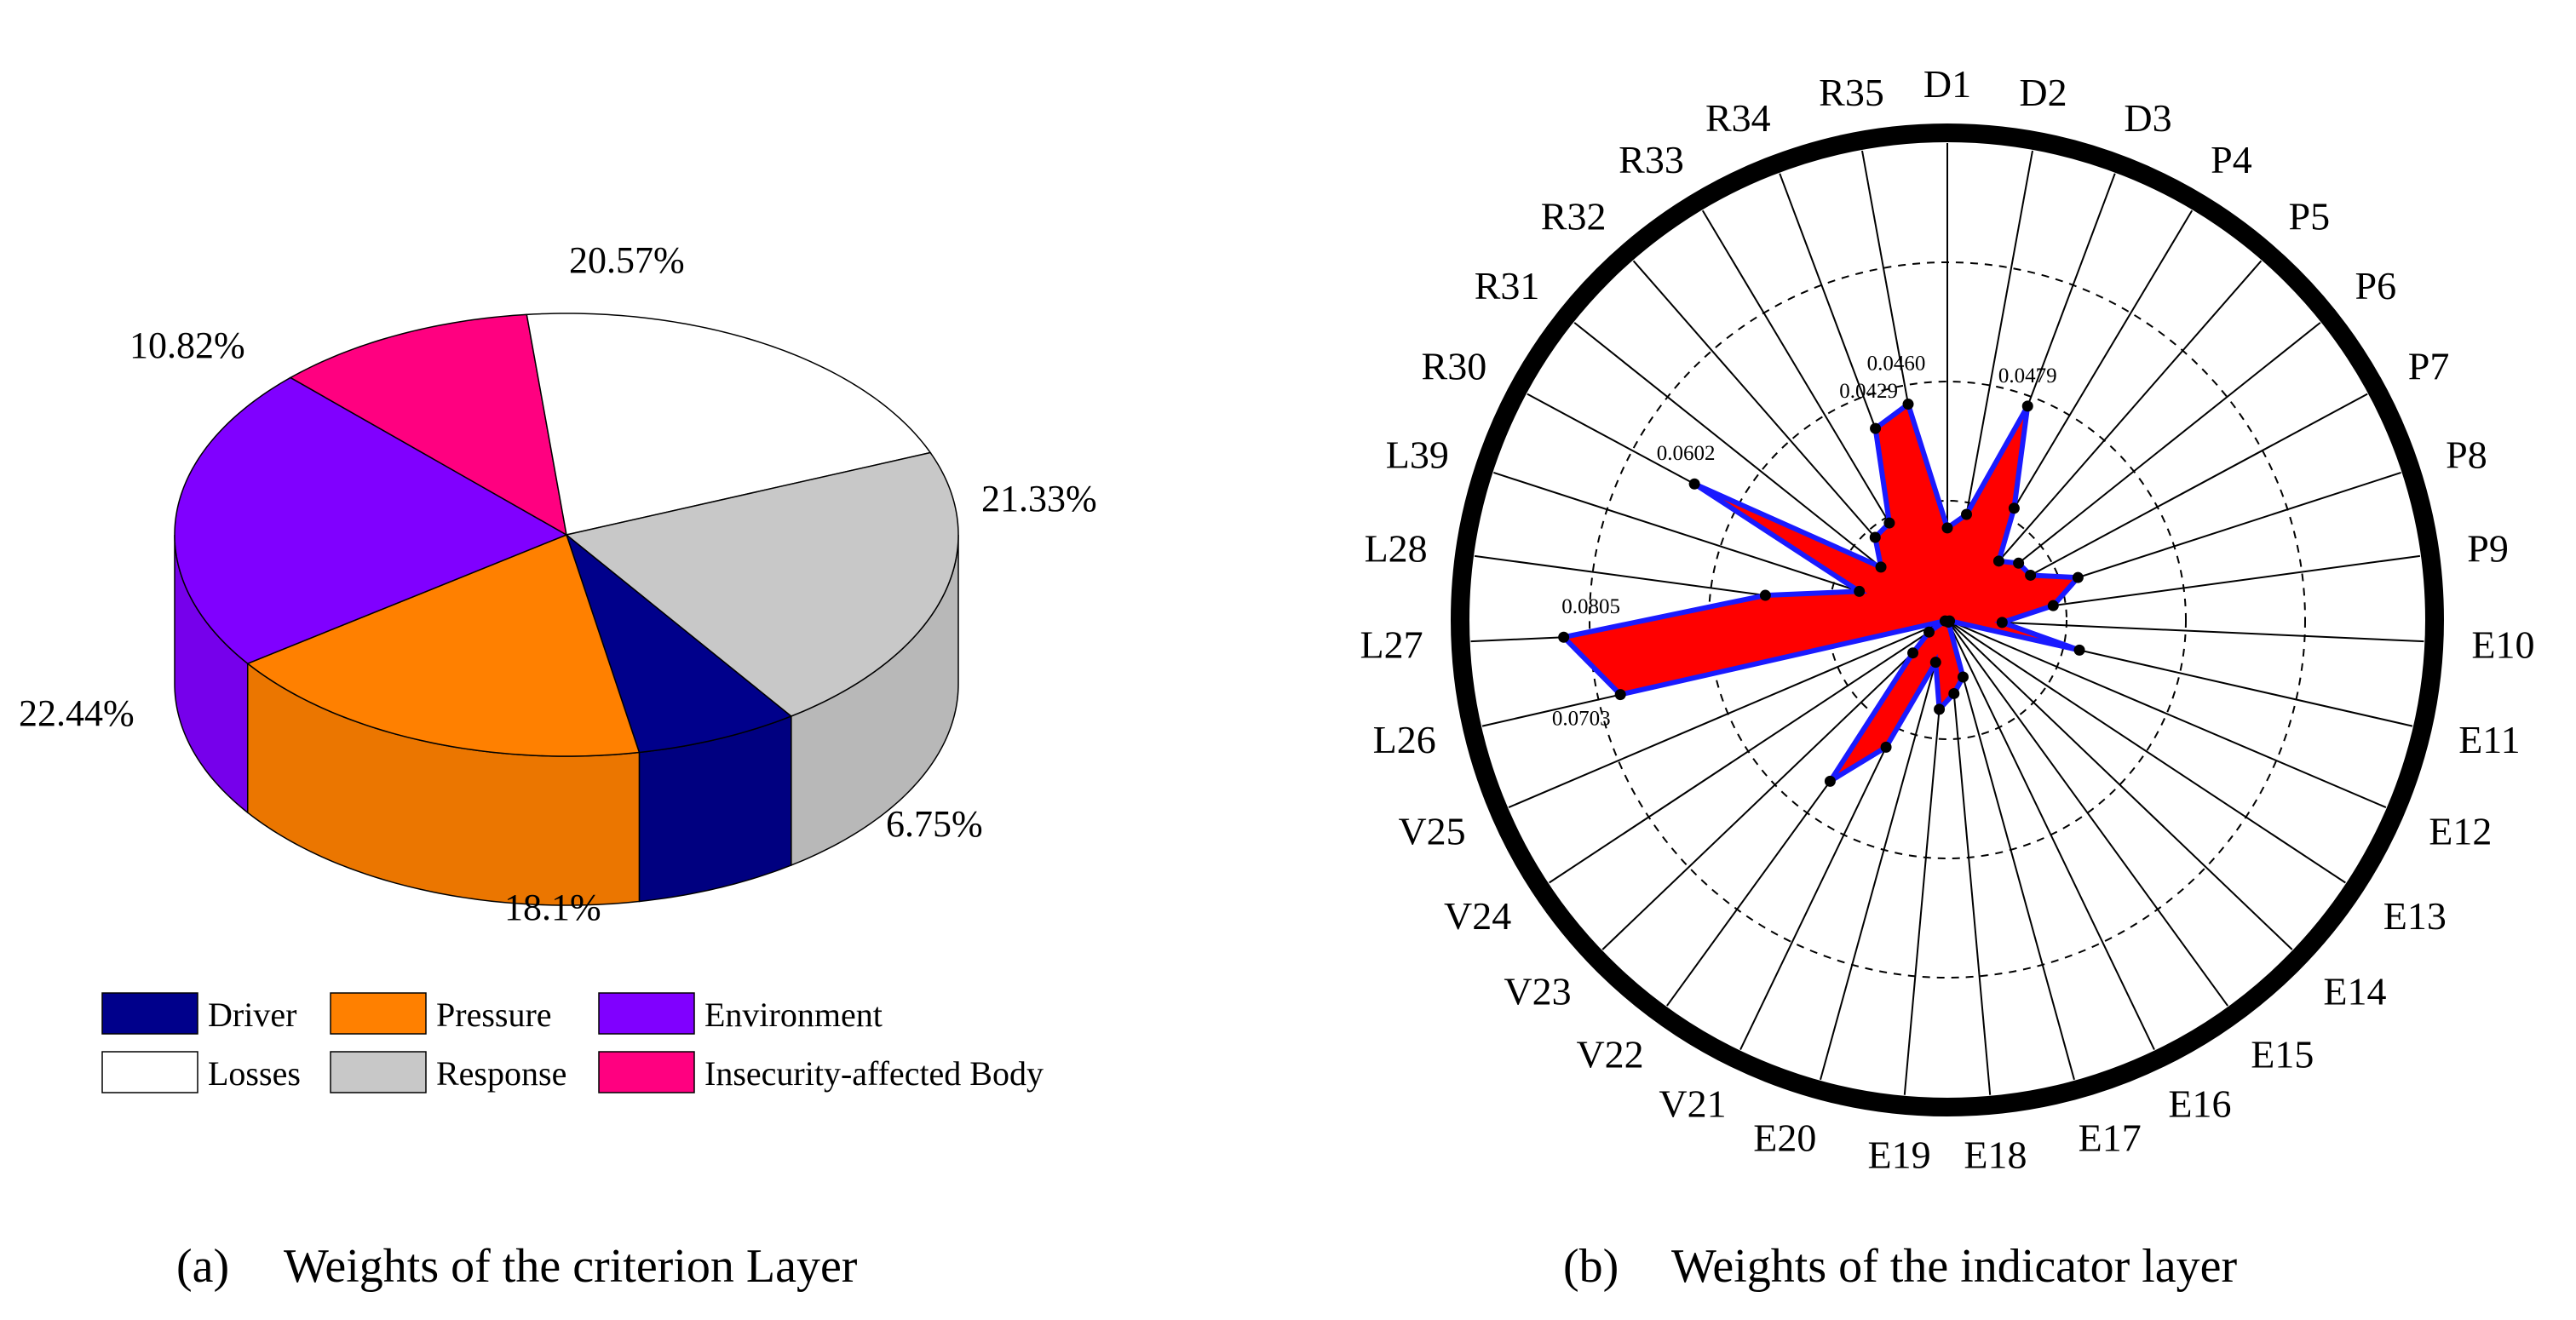  I want to click on pie-label-driver: 6.75%, so click(935, 824).